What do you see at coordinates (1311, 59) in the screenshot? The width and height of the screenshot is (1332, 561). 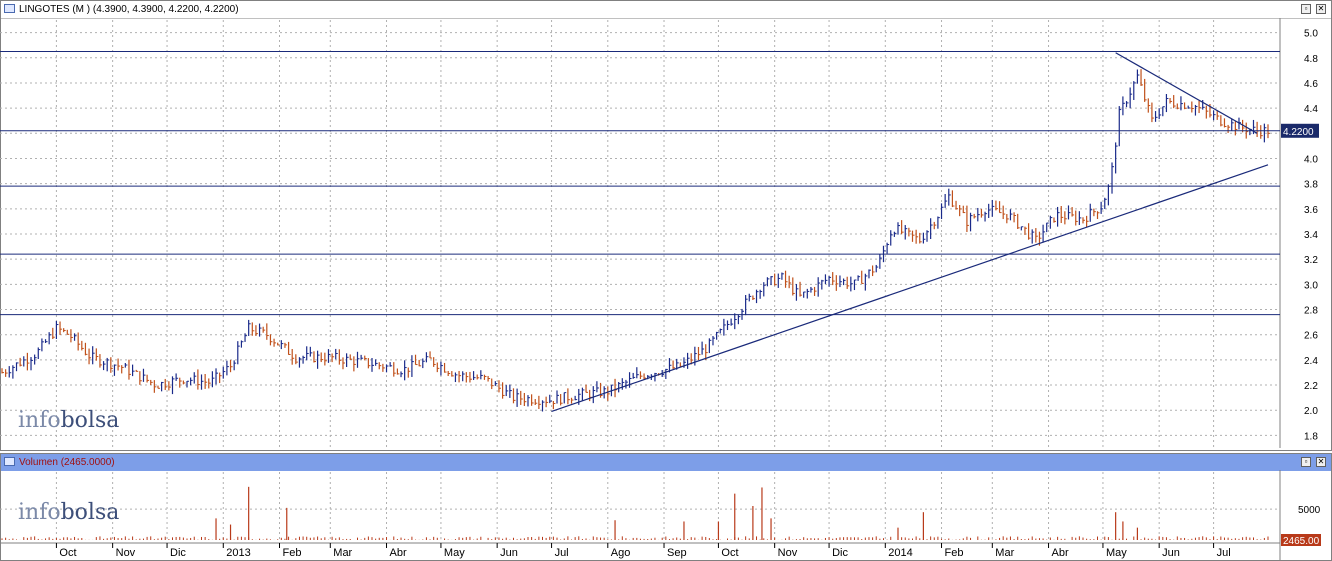 I see `y-tick-label: 4.8` at bounding box center [1311, 59].